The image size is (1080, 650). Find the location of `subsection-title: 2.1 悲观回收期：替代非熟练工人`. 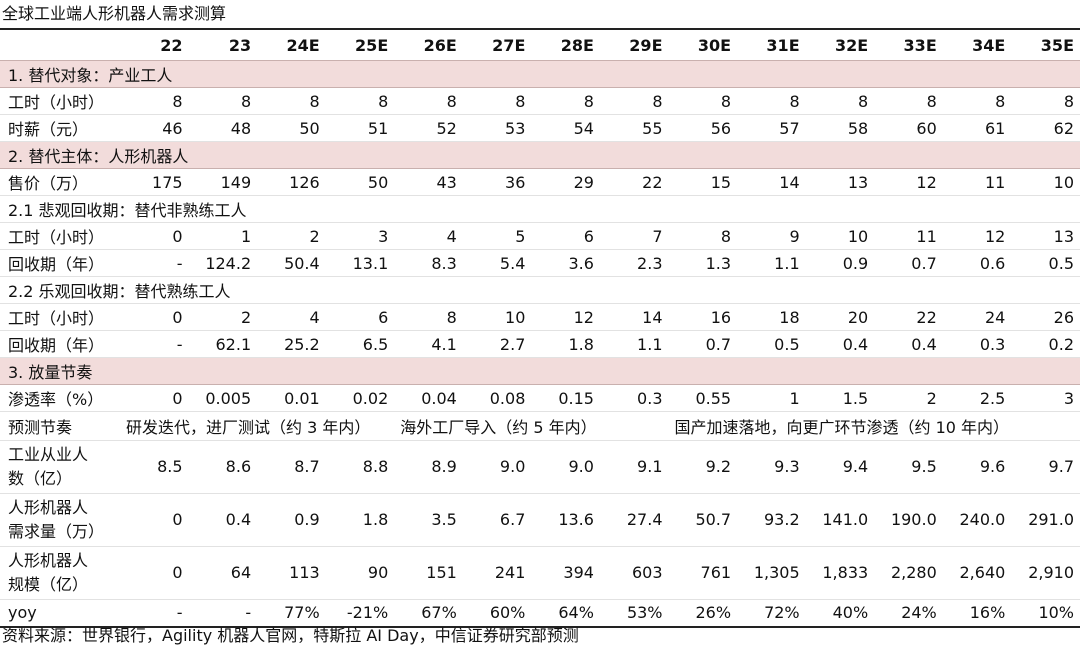

subsection-title: 2.1 悲观回收期：替代非熟练工人 is located at coordinates (540, 209).